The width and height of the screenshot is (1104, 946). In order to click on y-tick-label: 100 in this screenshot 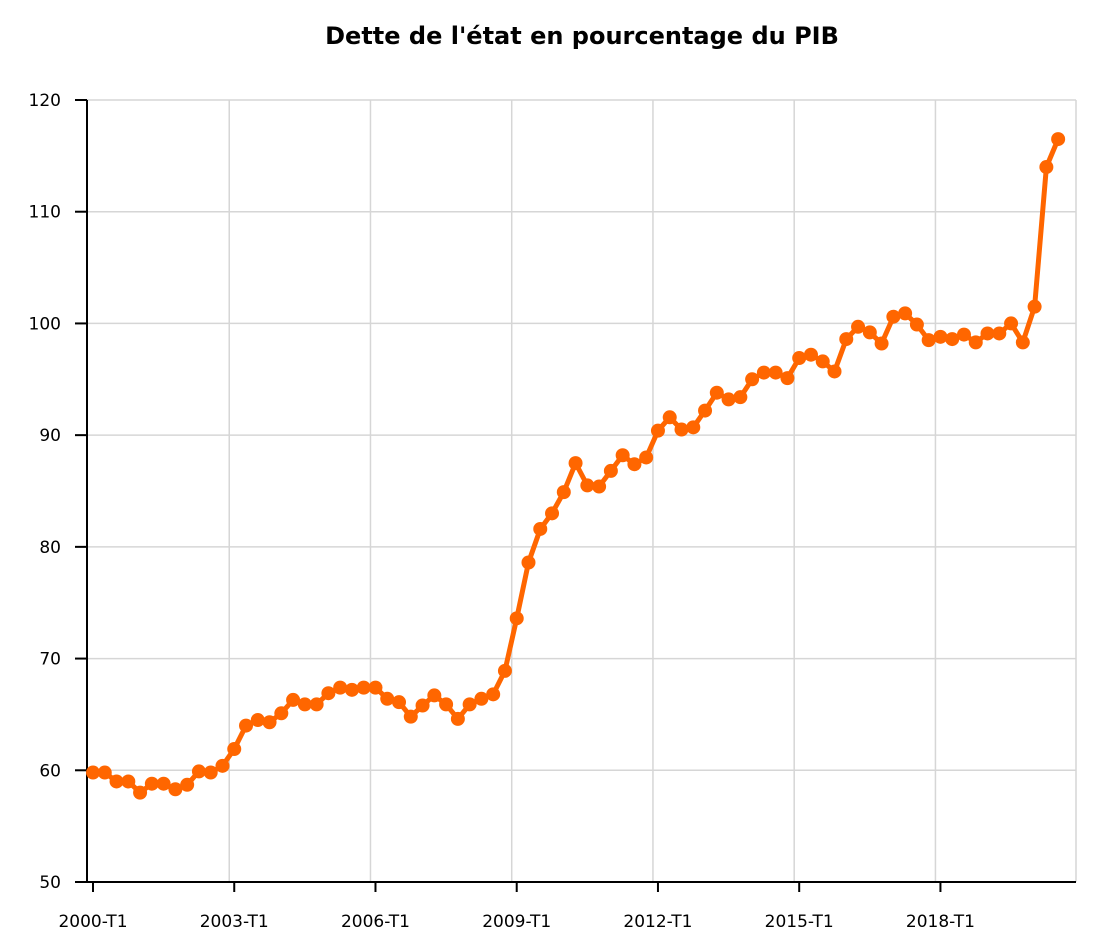, I will do `click(45, 324)`.